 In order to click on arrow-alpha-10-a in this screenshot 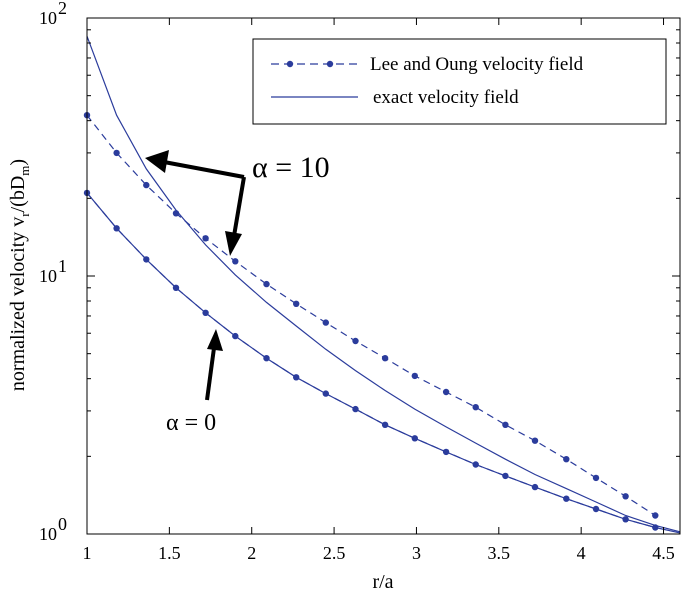, I will do `click(204, 169)`.